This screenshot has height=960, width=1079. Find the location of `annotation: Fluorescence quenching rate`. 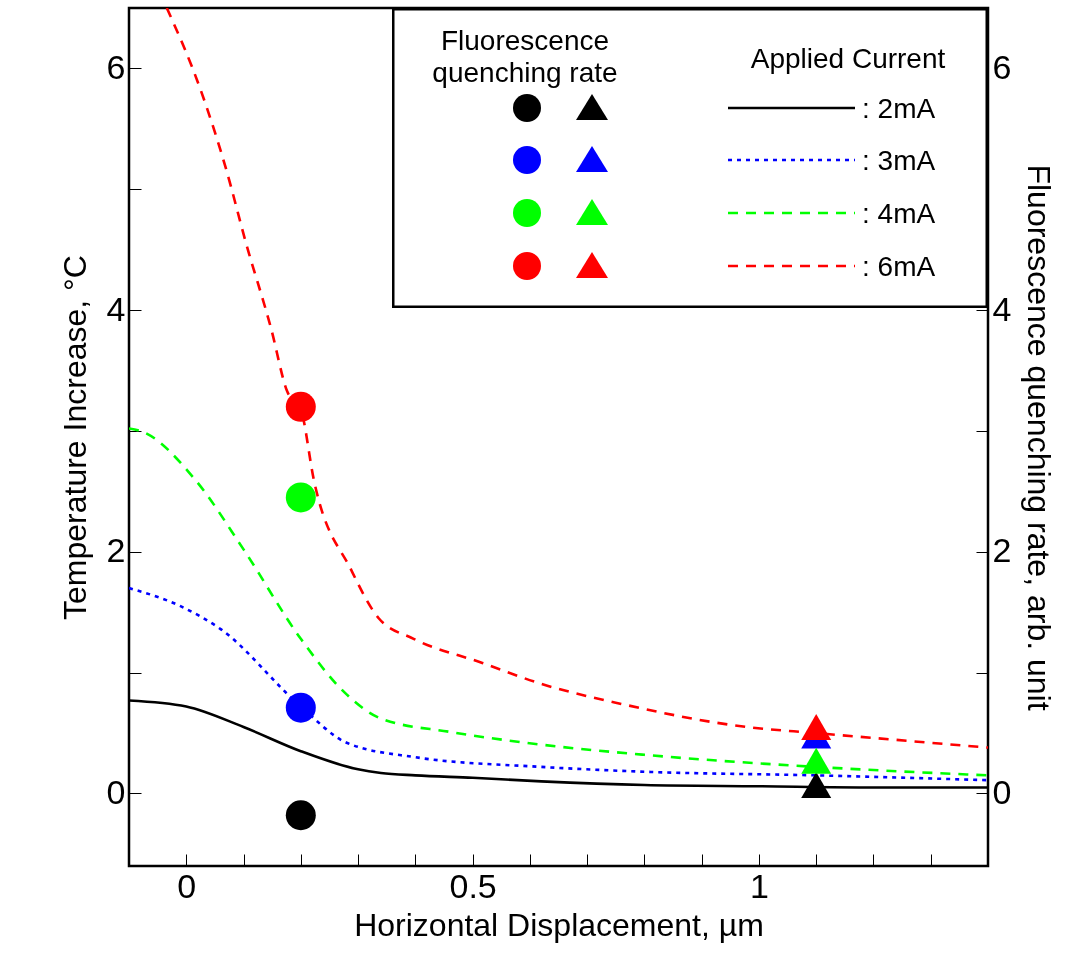

annotation: Fluorescence quenching rate is located at coordinates (525, 56).